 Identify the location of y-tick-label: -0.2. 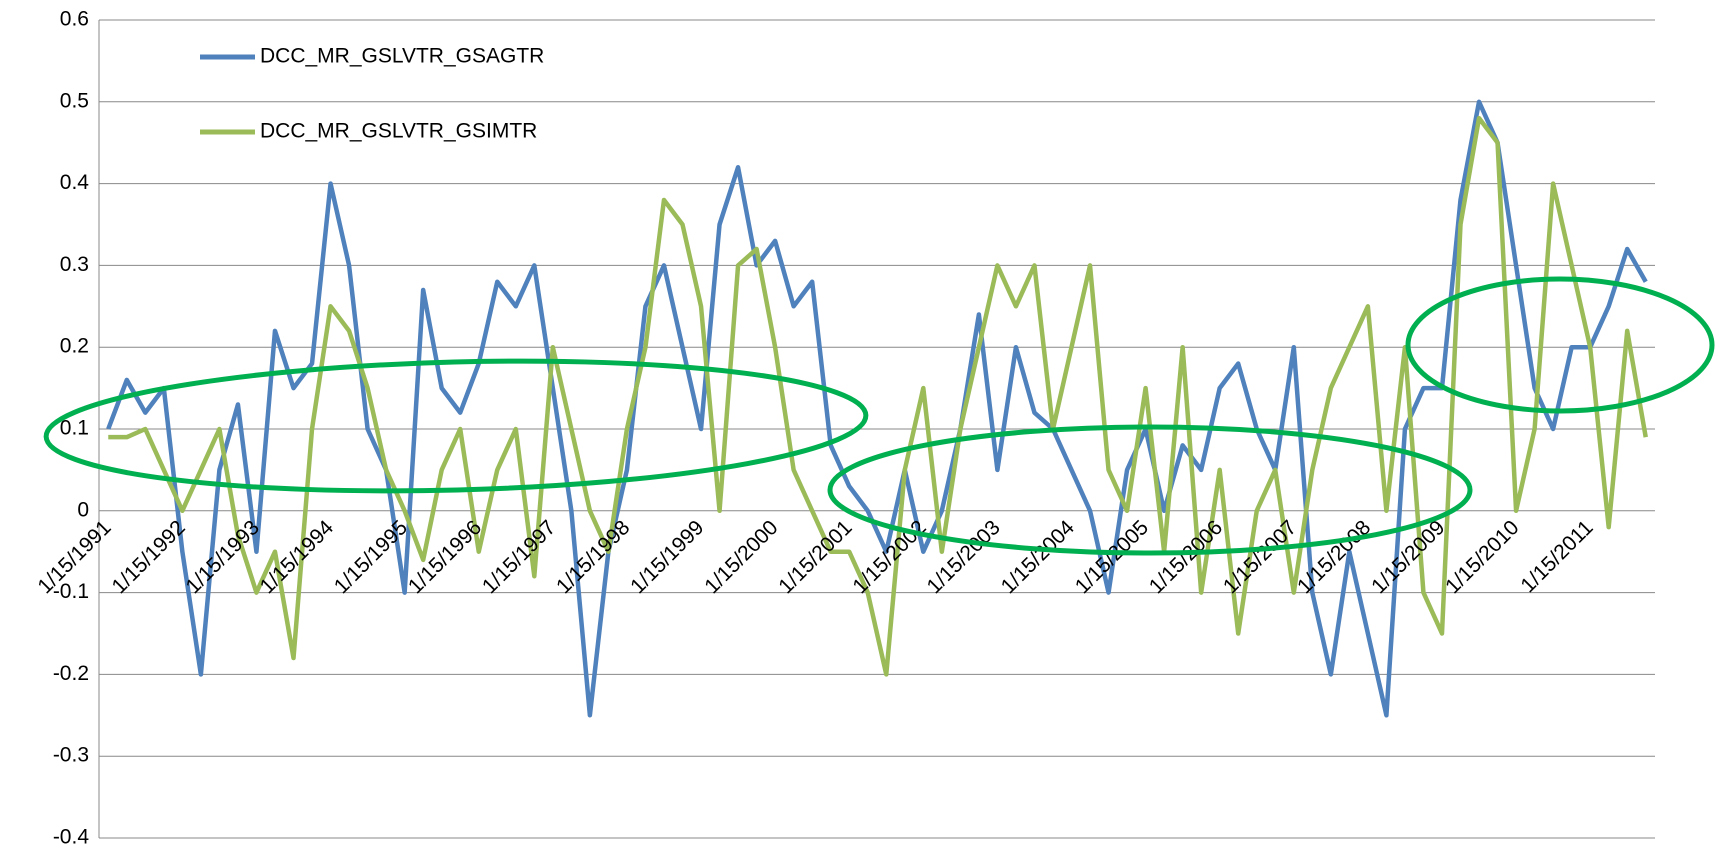
(71, 673).